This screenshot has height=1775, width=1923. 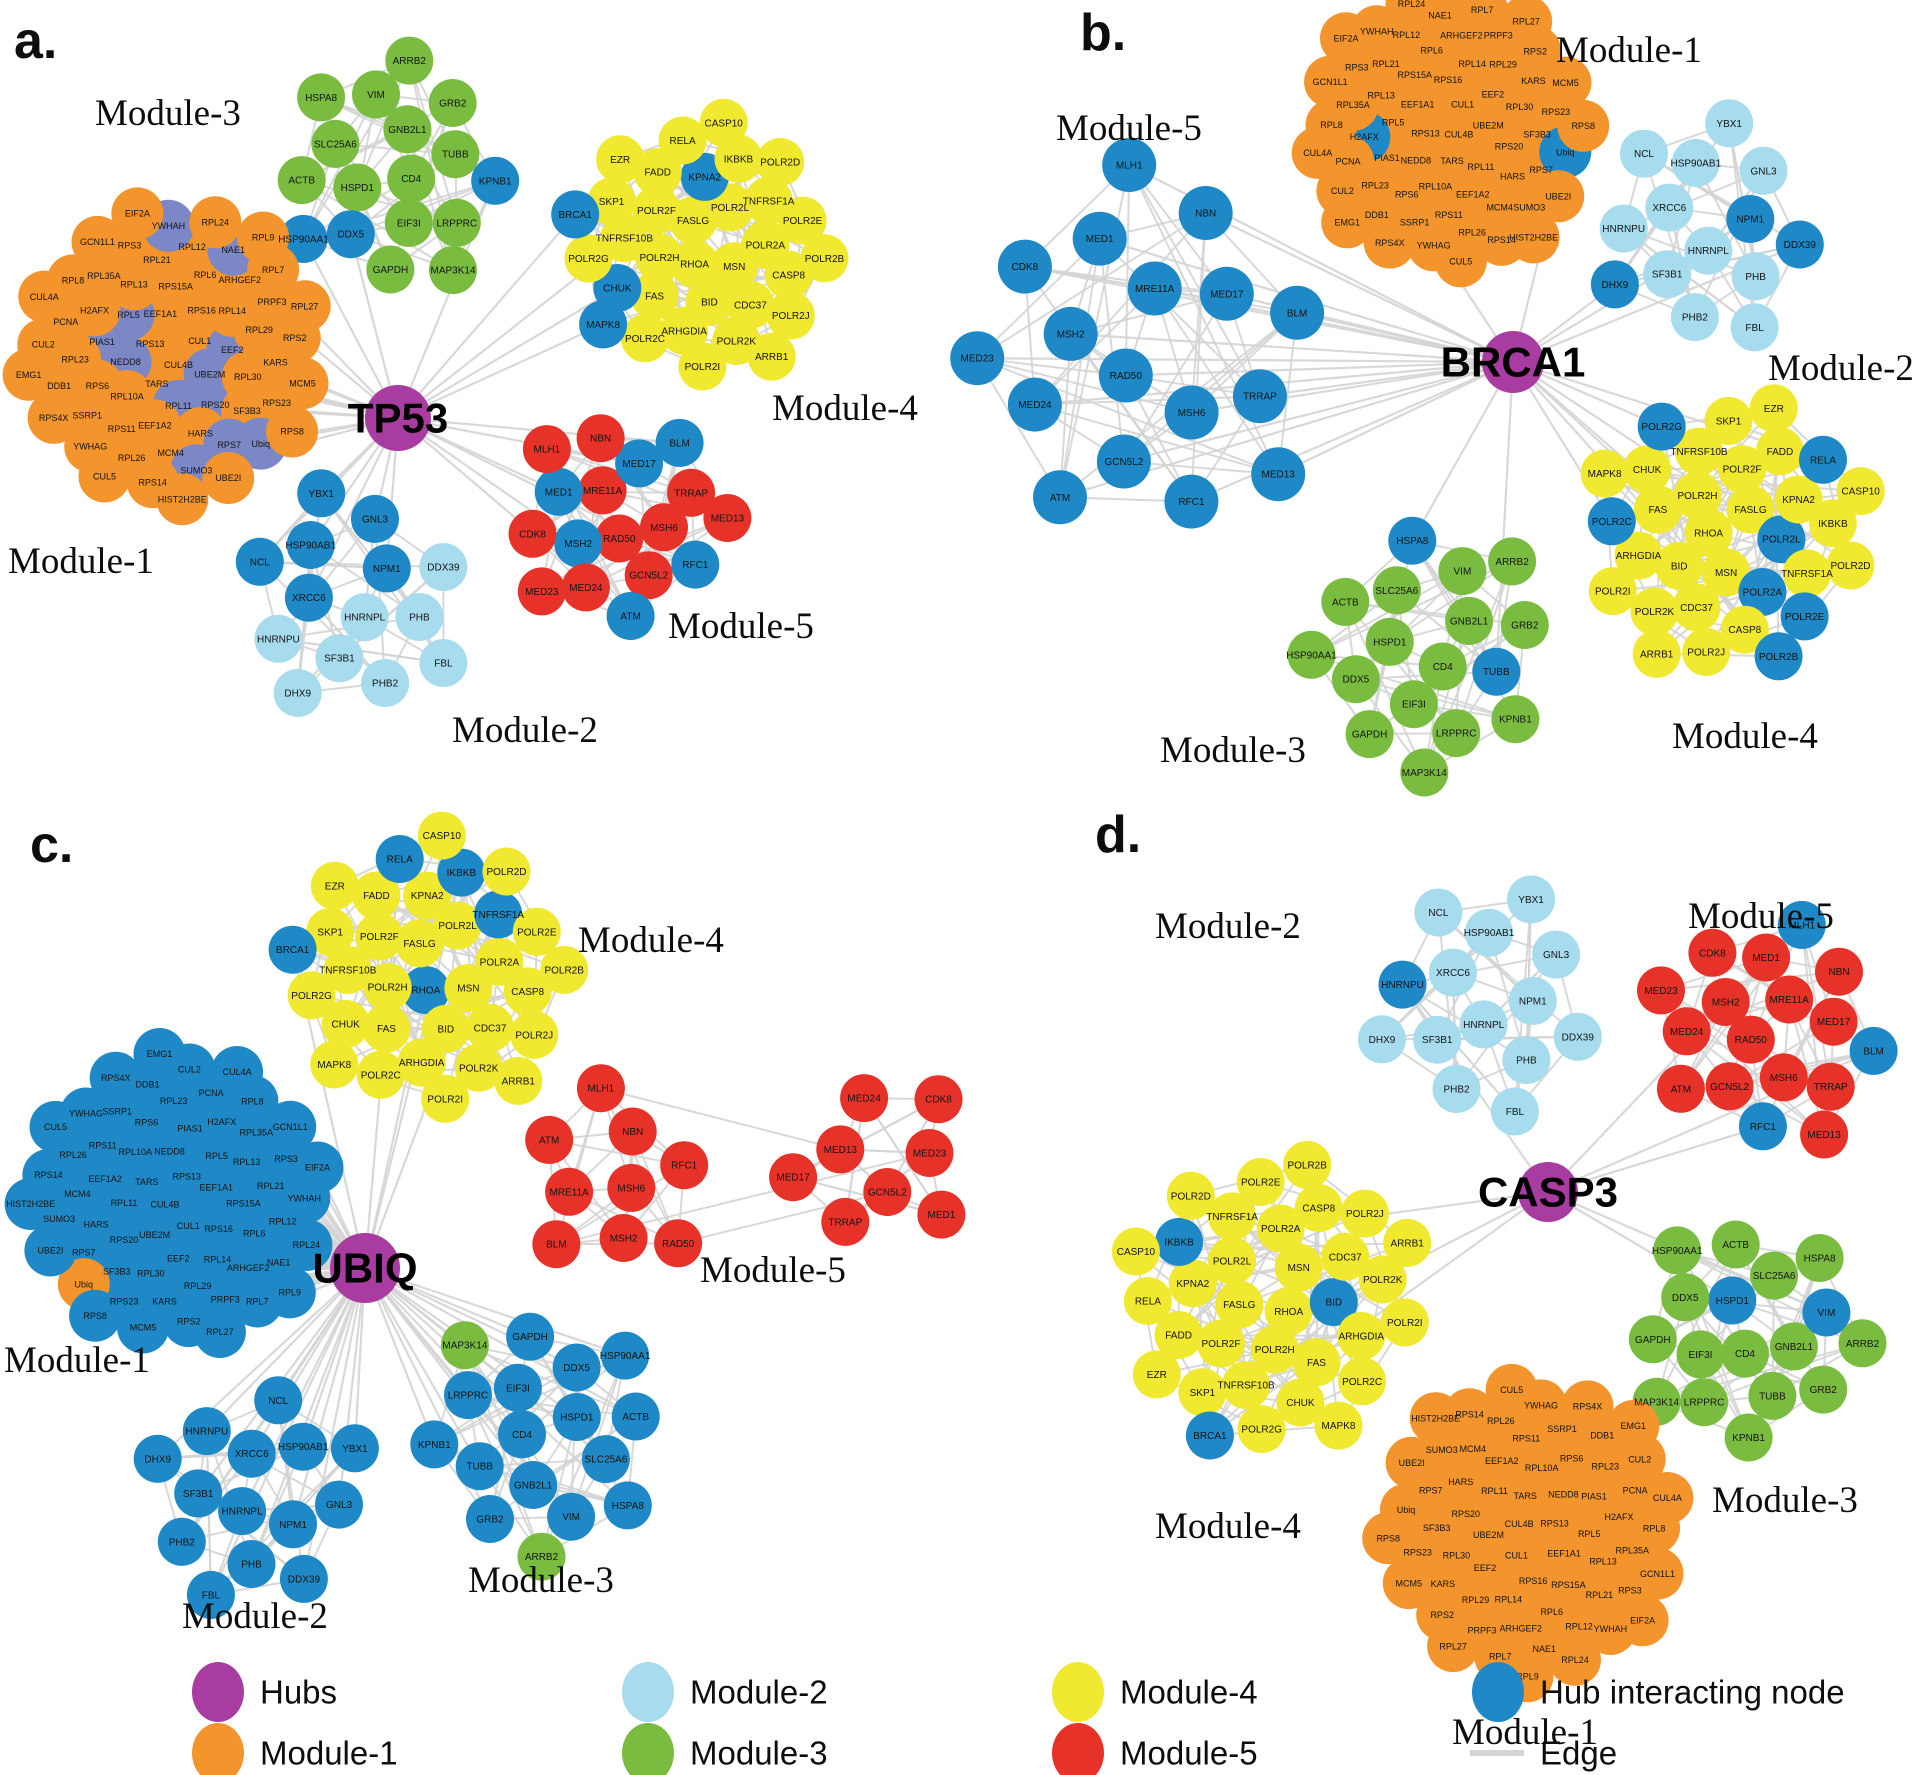 I want to click on node-b-MSN, so click(x=1726, y=572).